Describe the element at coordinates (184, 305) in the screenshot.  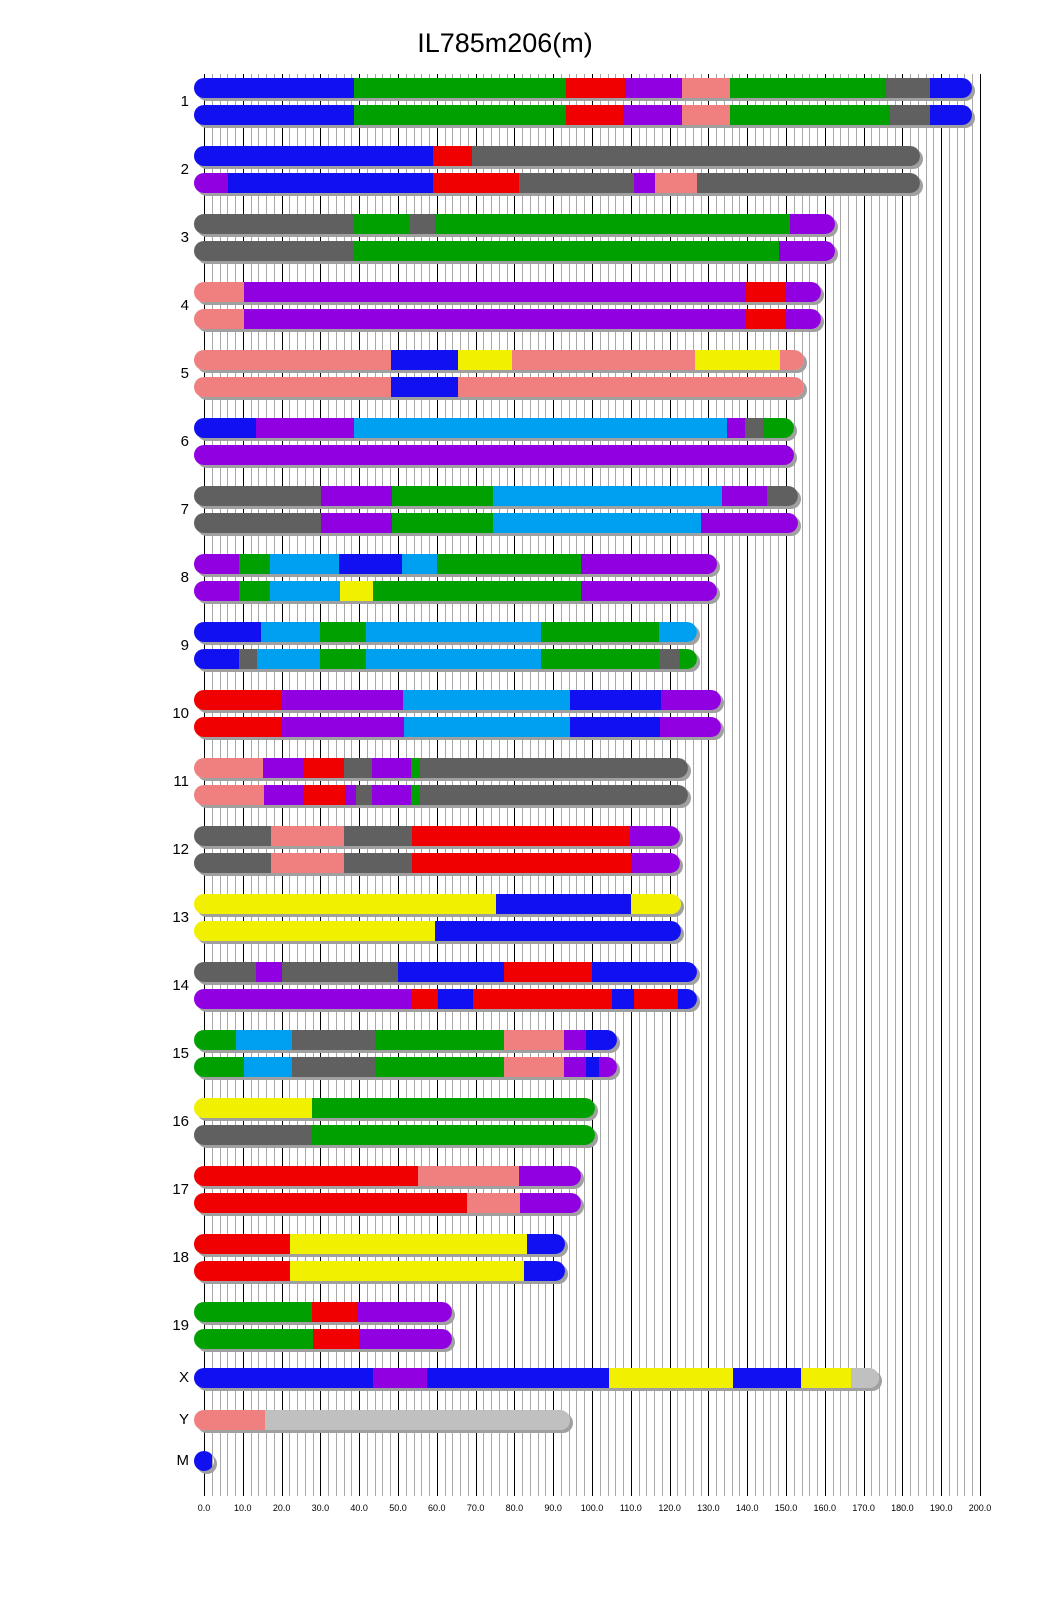
I see `chromosome-label: 4` at that location.